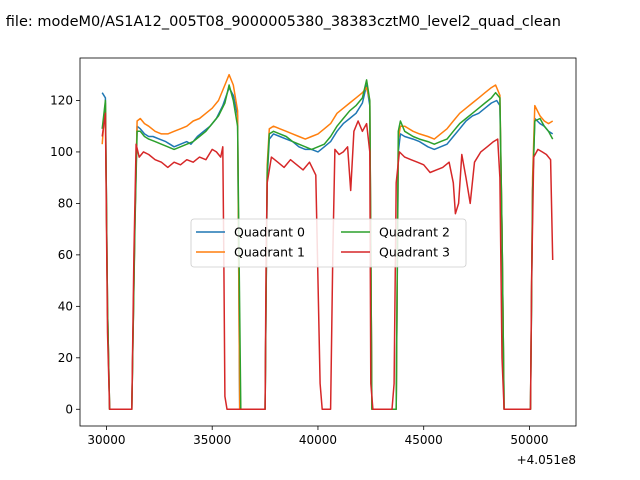 This screenshot has width=640, height=480. I want to click on y-tick-label: 60, so click(65, 255).